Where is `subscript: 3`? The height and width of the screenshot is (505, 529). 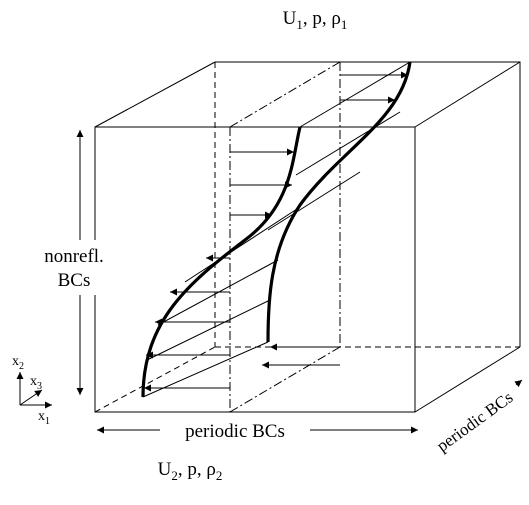
subscript: 3 is located at coordinates (39, 386).